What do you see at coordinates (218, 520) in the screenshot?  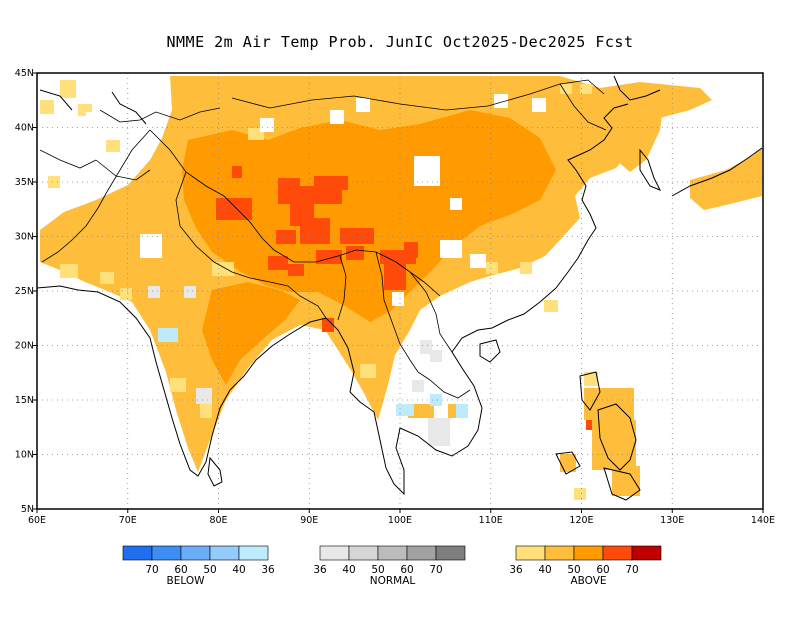 I see `x-tick-label: 80E` at bounding box center [218, 520].